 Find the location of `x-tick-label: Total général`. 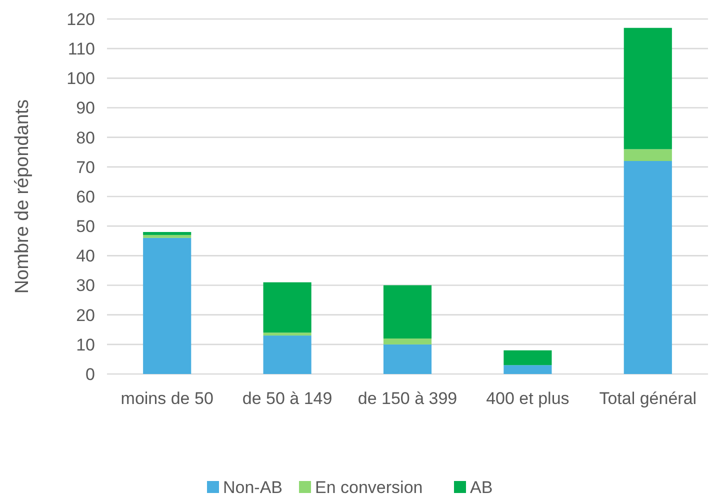

x-tick-label: Total général is located at coordinates (648, 398).